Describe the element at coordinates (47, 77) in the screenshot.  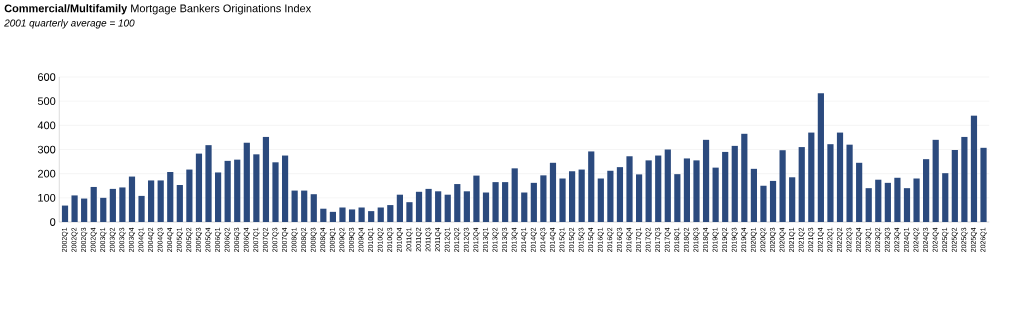
I see `y-tick-label: 600` at that location.